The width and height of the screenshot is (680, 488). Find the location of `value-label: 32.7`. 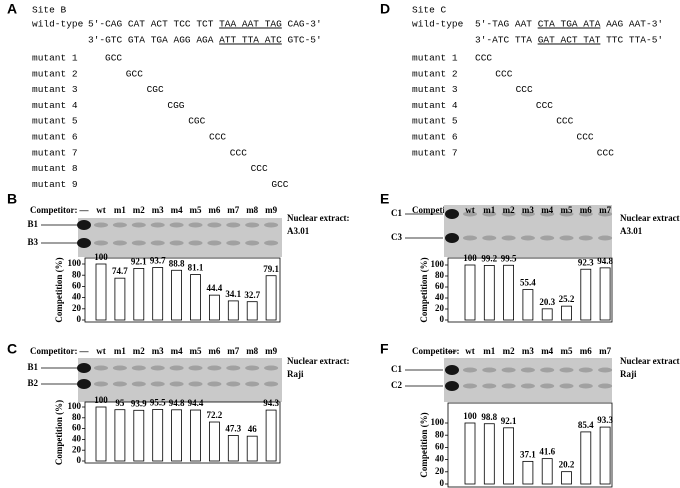

value-label: 32.7 is located at coordinates (252, 295).